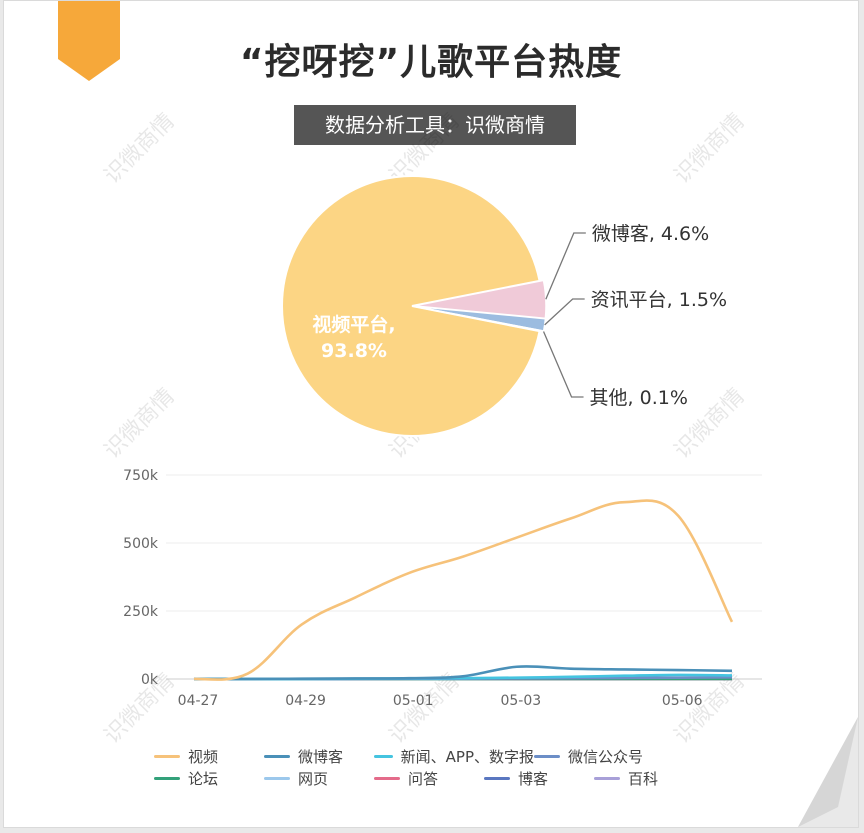 This screenshot has height=833, width=864. What do you see at coordinates (198, 701) in the screenshot?
I see `x-tick-label: 04-27` at bounding box center [198, 701].